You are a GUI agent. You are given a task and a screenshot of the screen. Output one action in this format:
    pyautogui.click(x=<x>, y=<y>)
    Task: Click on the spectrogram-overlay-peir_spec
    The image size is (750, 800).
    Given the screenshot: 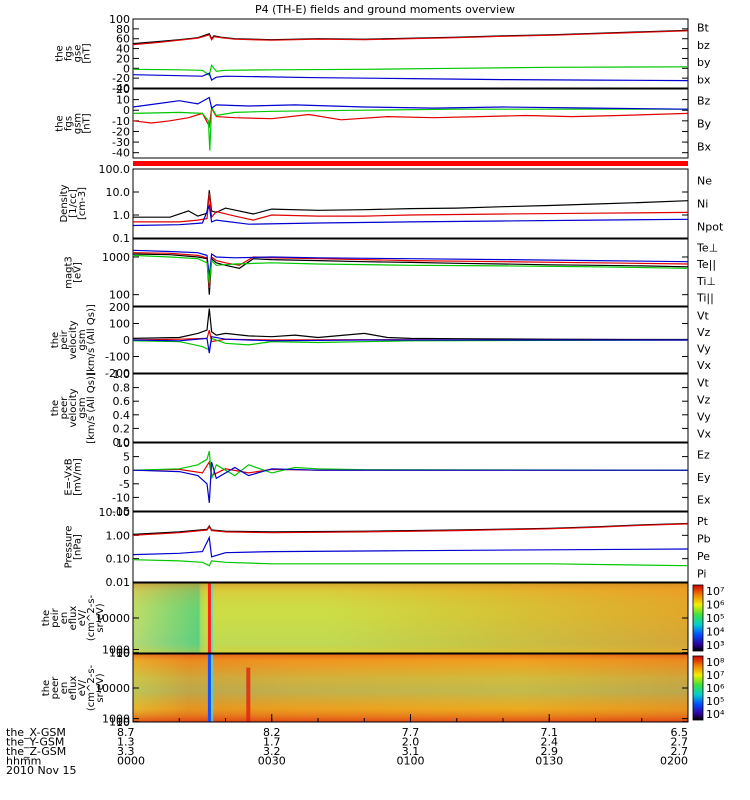 What is the action you would take?
    pyautogui.click(x=410, y=618)
    